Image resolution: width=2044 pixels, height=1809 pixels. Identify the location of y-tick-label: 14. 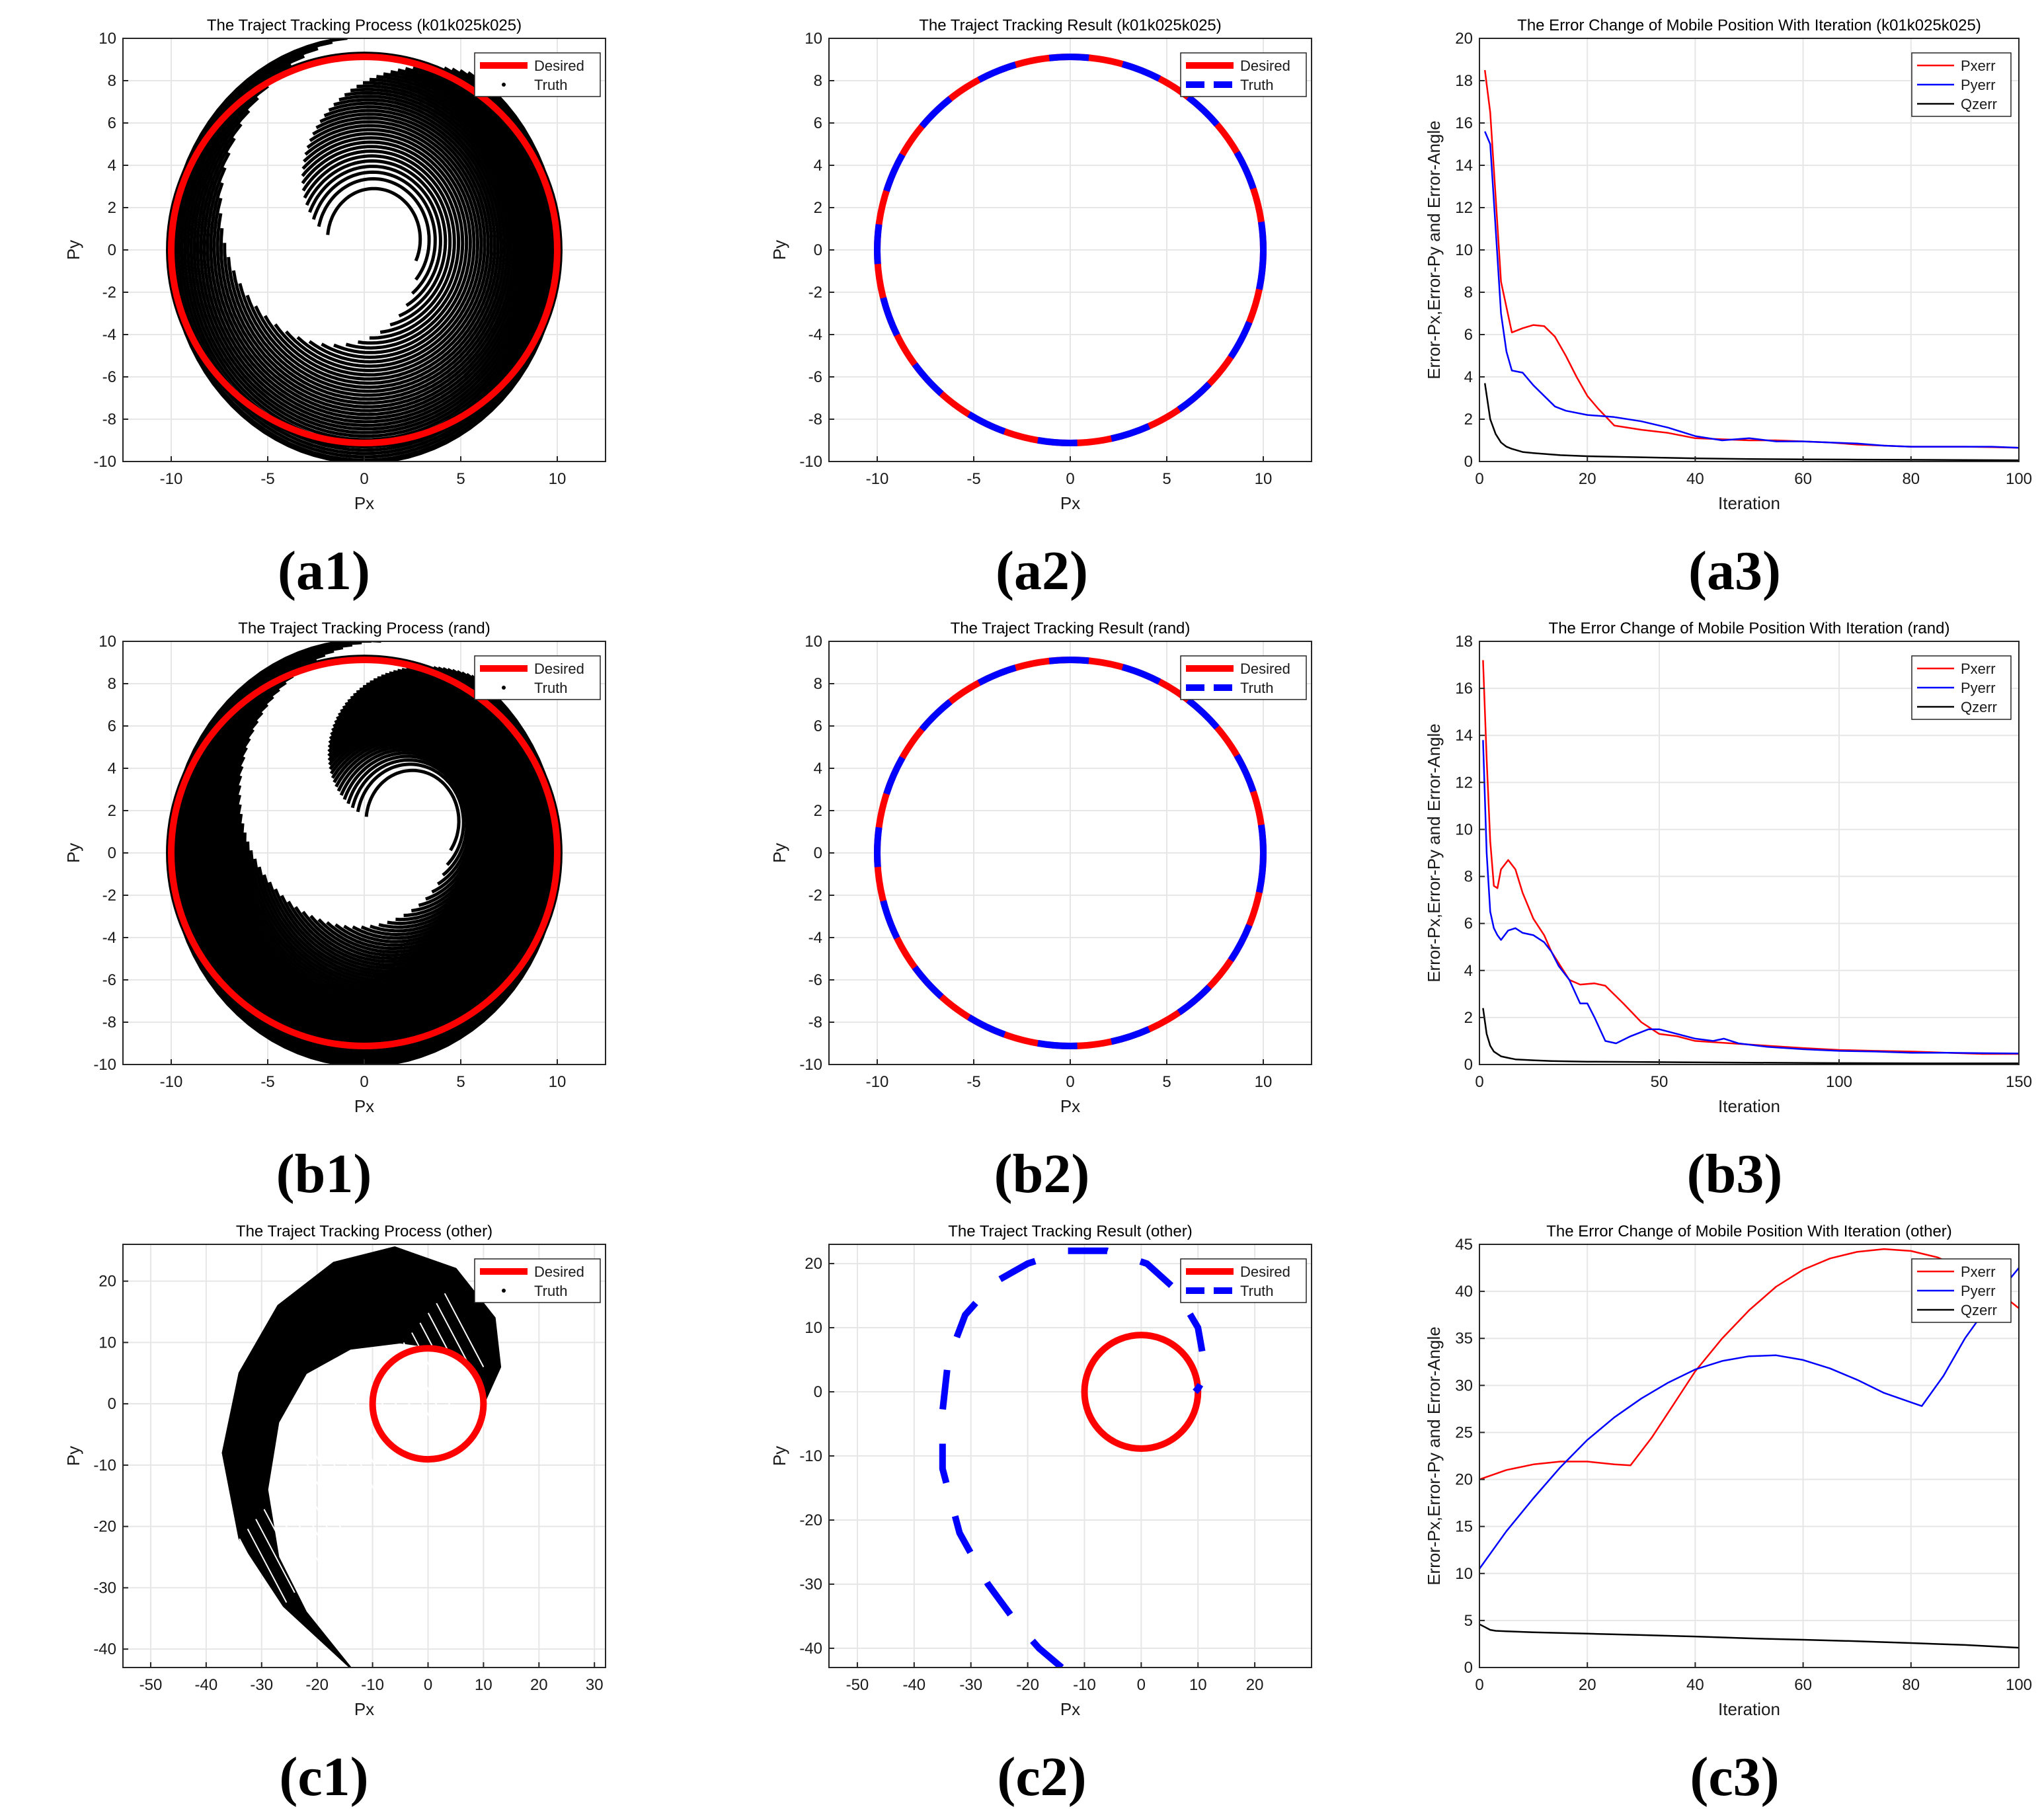
(1464, 166).